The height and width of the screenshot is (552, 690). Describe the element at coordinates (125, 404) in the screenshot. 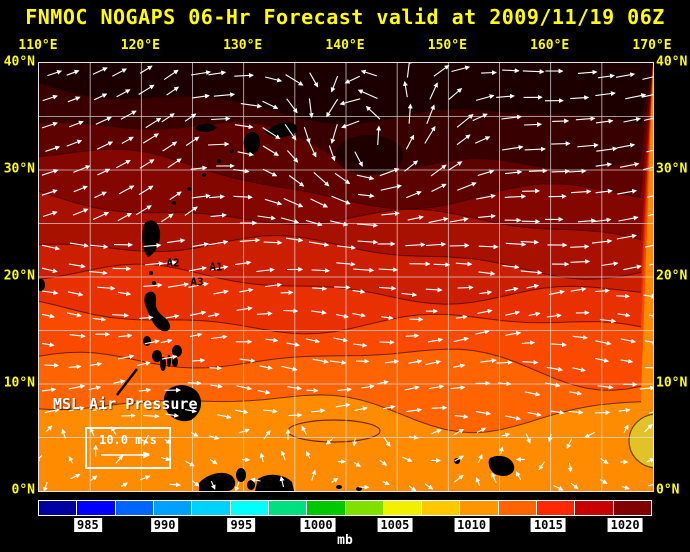

I see `field-label: MSL Air Pressure` at that location.